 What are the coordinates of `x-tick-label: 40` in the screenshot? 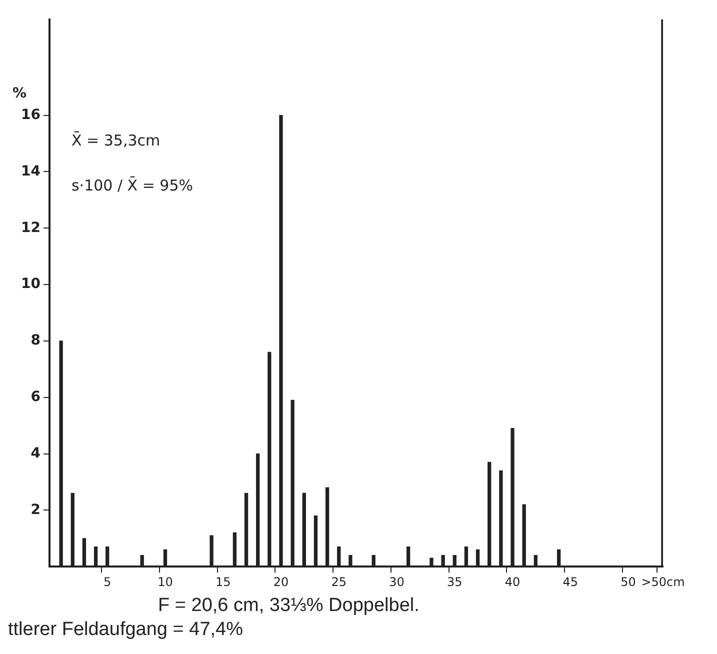 It's located at (512, 581).